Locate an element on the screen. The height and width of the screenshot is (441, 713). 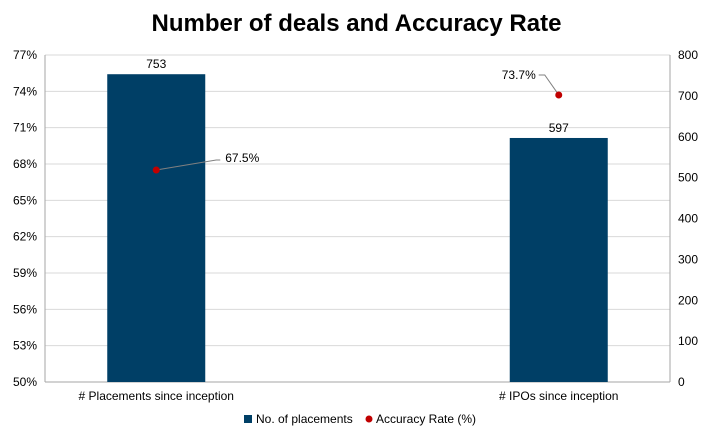
y-right-tick-label: 500 is located at coordinates (688, 178).